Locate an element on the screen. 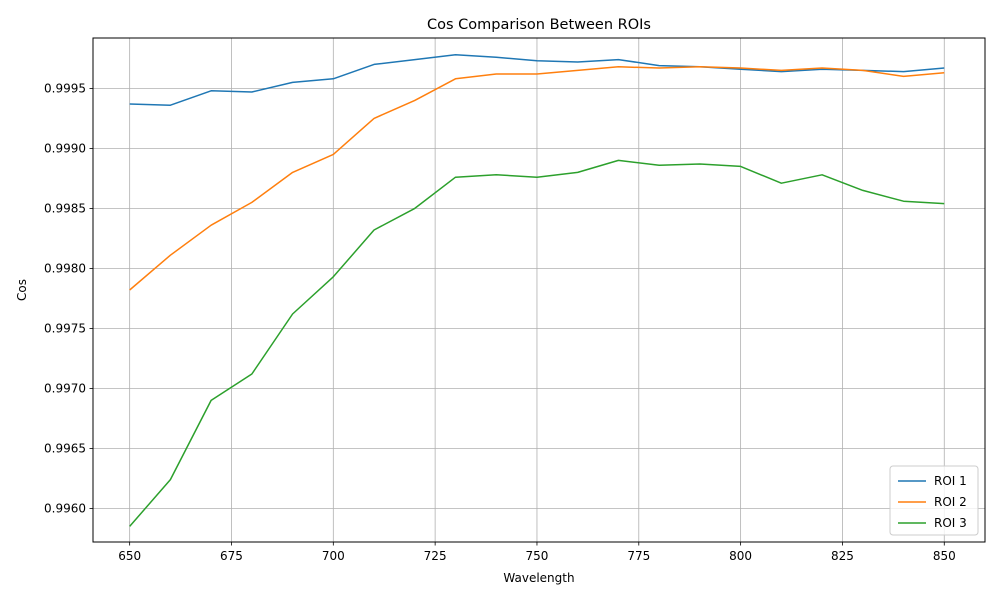 Image resolution: width=1000 pixels, height=600 pixels. x-tick-label: 725 is located at coordinates (435, 556).